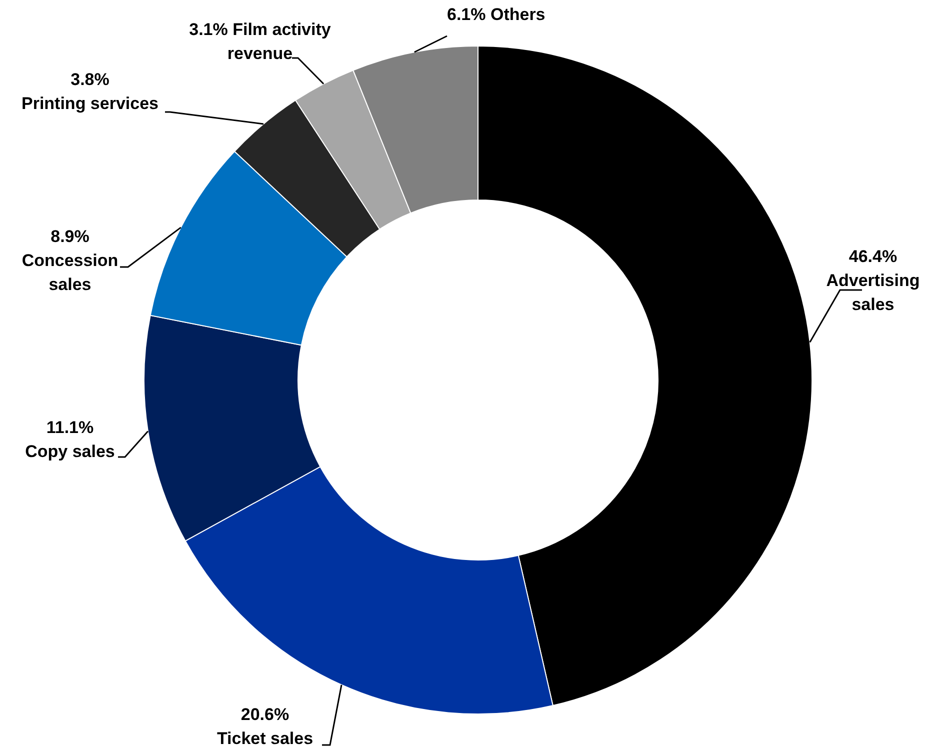 This screenshot has height=755, width=943. Describe the element at coordinates (260, 41) in the screenshot. I see `slice-label: 3.1% Film activity revenue` at that location.